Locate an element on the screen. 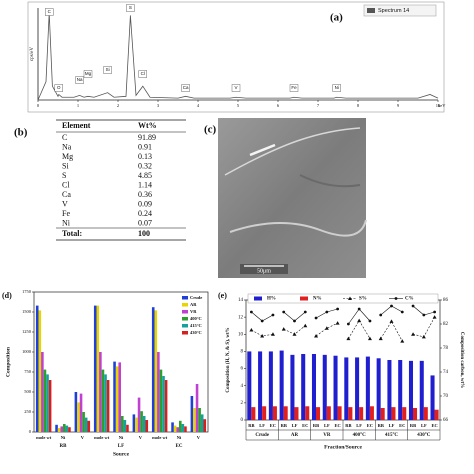 Image resolution: width=474 pixels, height=474 pixels. table-cell: Si is located at coordinates (65, 165).